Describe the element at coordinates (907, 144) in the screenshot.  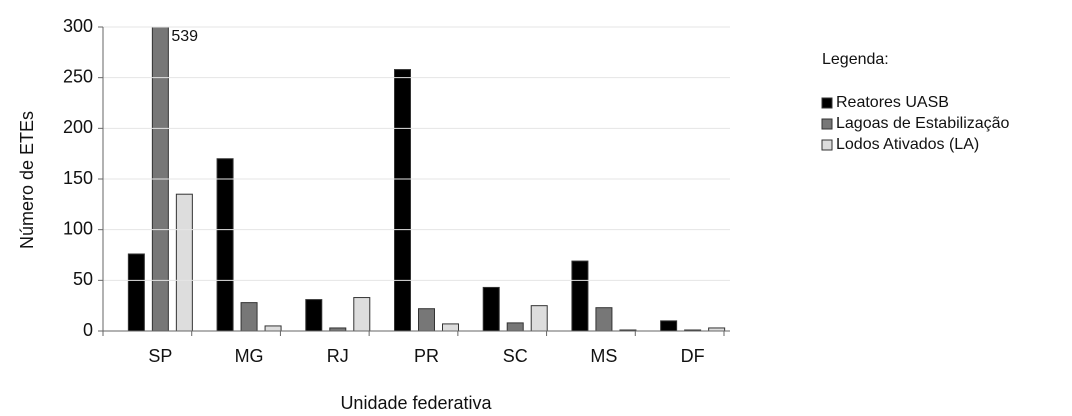
I see `legend-label: Lodos Ativados (LA)` at that location.